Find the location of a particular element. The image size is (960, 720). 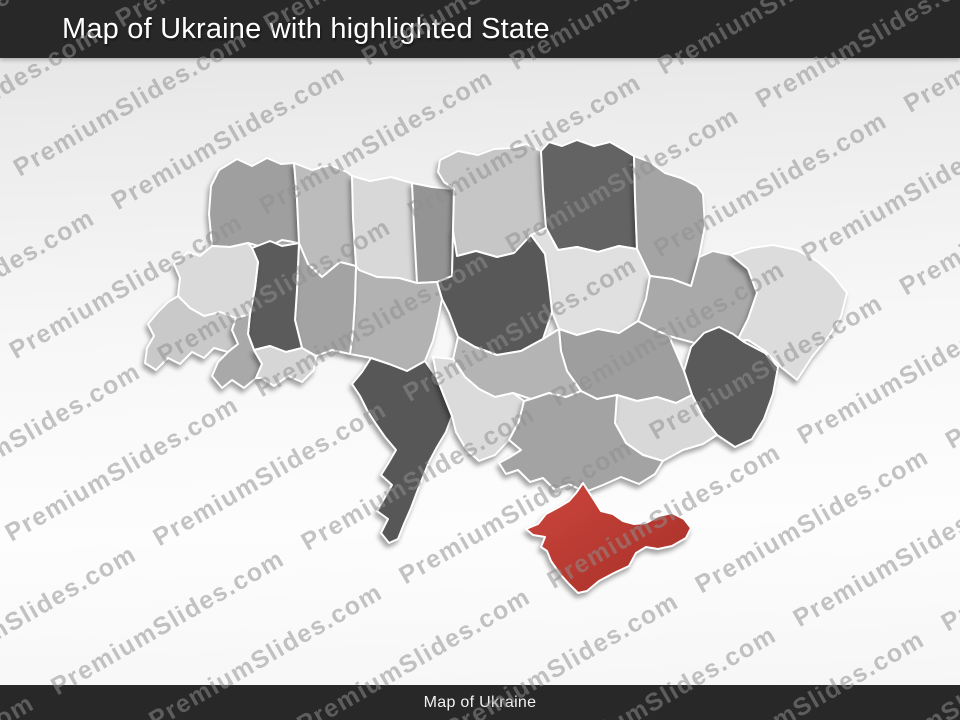

region-odesa is located at coordinates (402, 450).